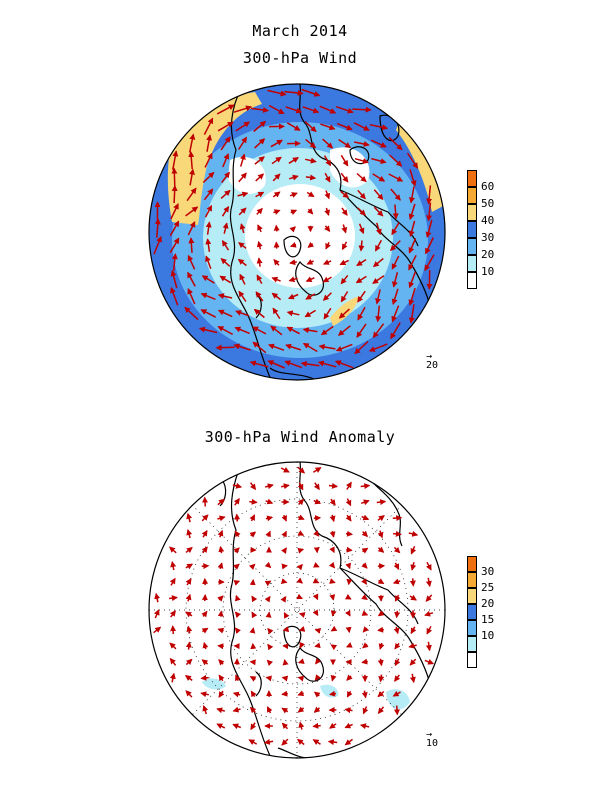 The image size is (600, 800). Describe the element at coordinates (487, 612) in the screenshot. I see `bottom-colorbar: 30 25 20 15 10` at that location.